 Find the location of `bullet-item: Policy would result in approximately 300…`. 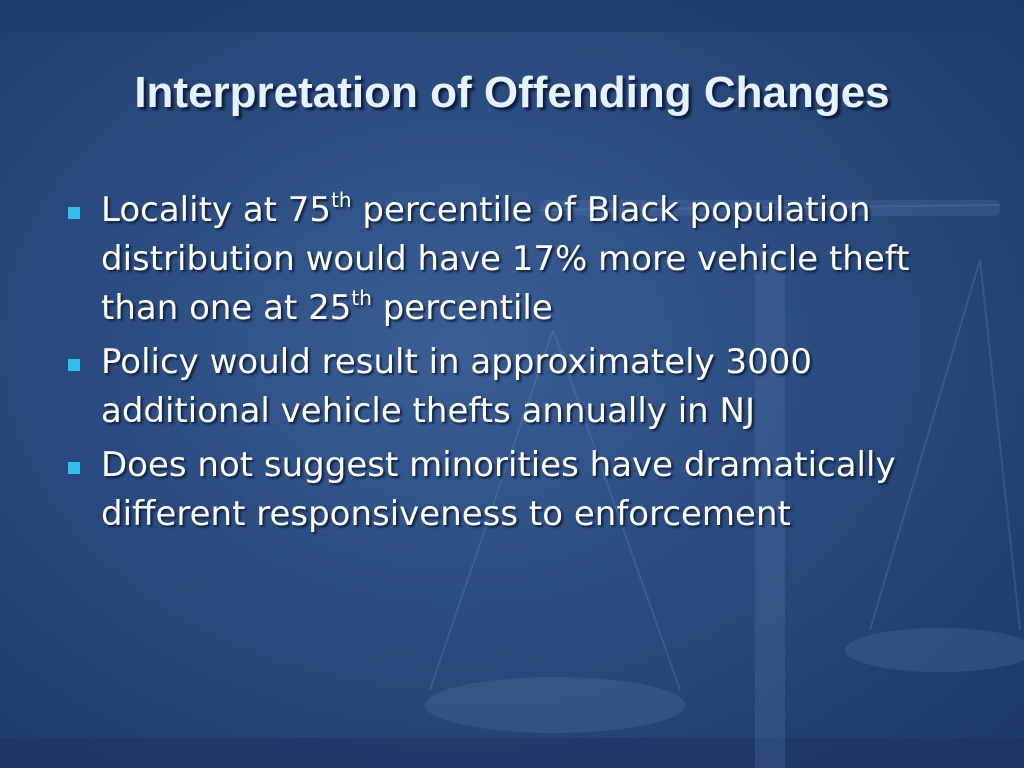

bullet-item: Policy would result in approximately 300… is located at coordinates (502, 387).